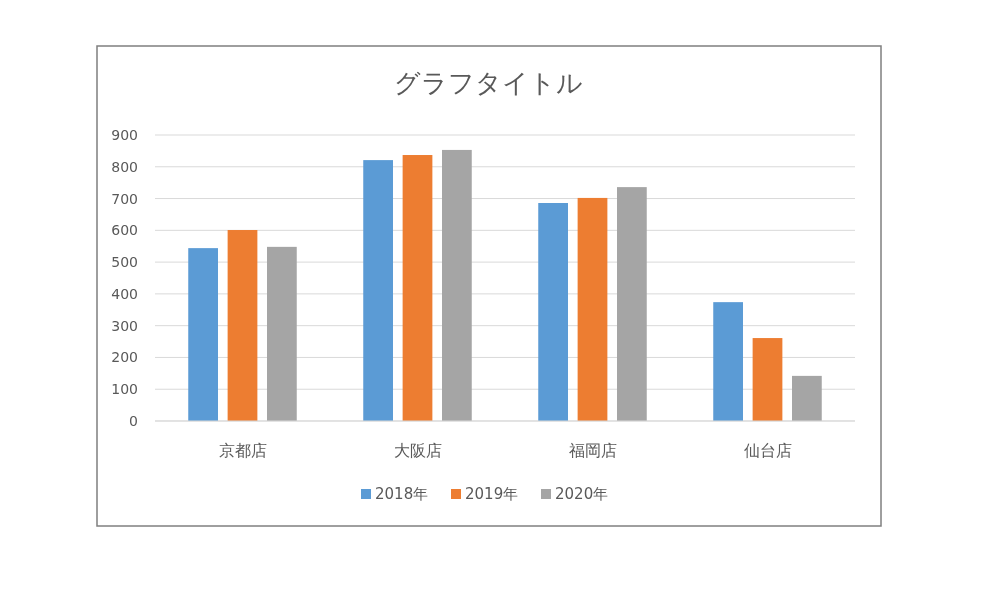 The width and height of the screenshot is (1002, 590). Describe the element at coordinates (124, 357) in the screenshot. I see `y-tick-label: 200` at that location.